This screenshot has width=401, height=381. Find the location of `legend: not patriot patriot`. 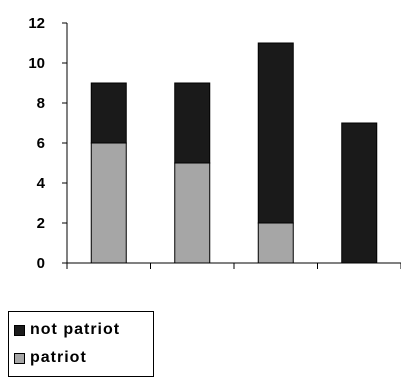

legend: not patriot patriot is located at coordinates (81, 344).